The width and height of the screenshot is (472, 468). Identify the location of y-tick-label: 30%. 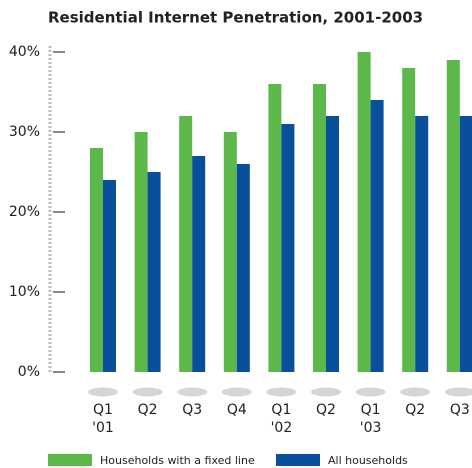
(24, 132).